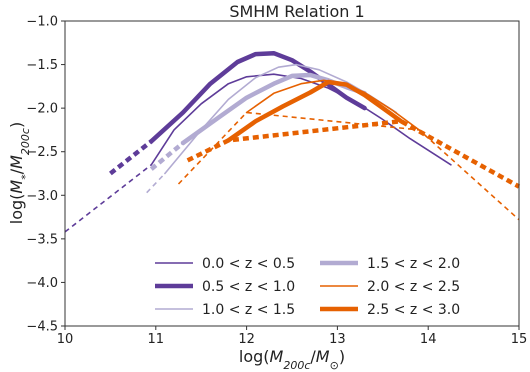 This screenshot has width=530, height=372. I want to click on x-tick-label: 13, so click(337, 339).